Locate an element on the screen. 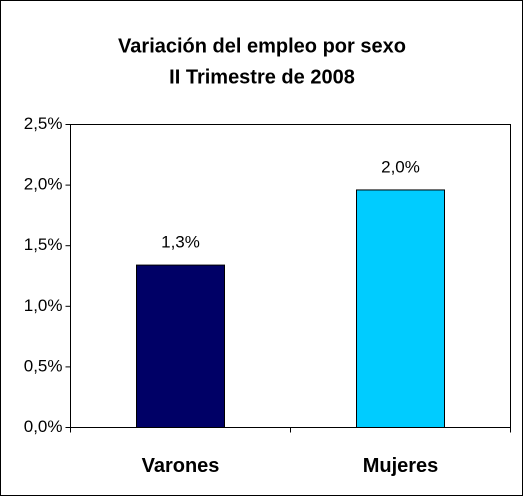 The height and width of the screenshot is (497, 524). y-tick-label: 2,0% is located at coordinates (43, 184).